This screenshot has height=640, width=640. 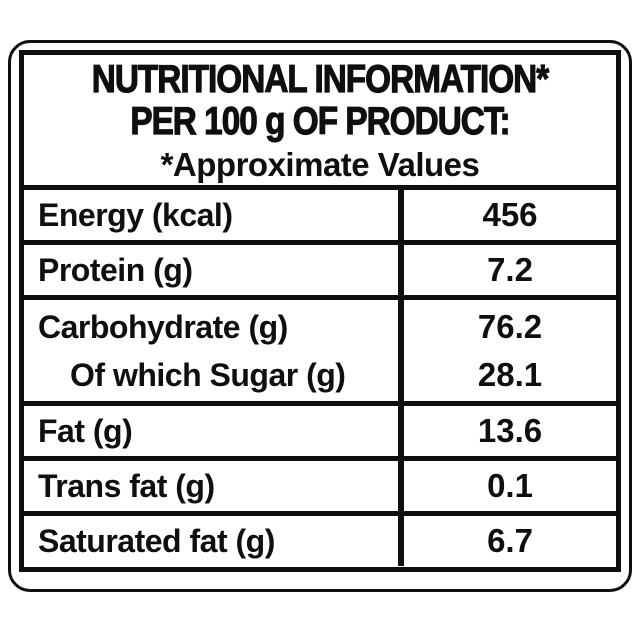 I want to click on nutrient-name-text: Protein (g), so click(x=115, y=270).